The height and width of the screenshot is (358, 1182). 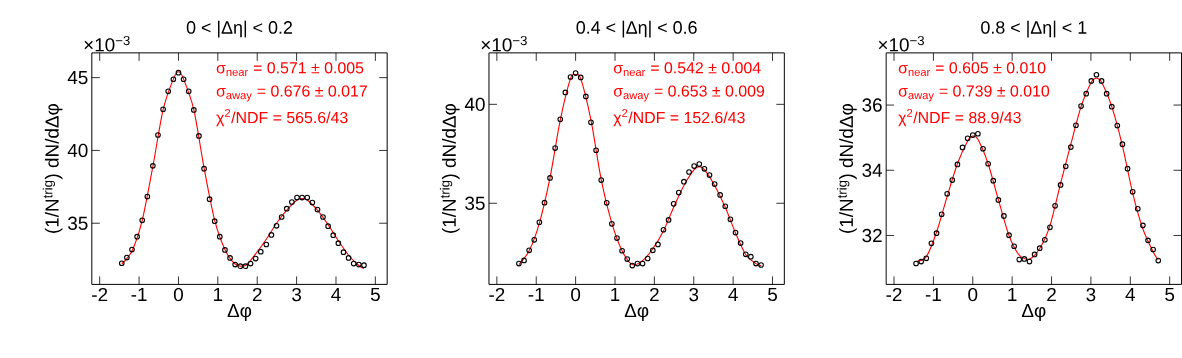 I want to click on annotation: χ$^{2}$/NDF = 88.9/43, so click(x=959, y=117).